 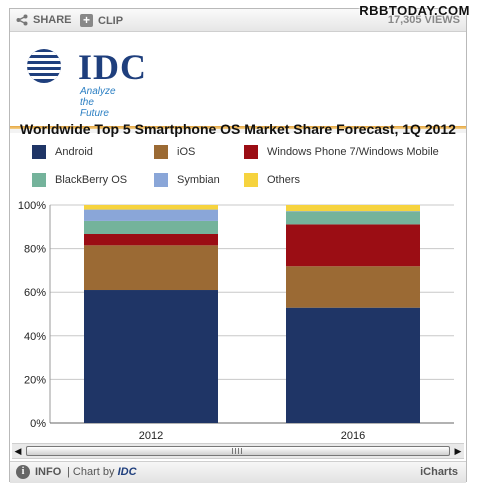 What do you see at coordinates (251, 180) in the screenshot?
I see `legend-swatch-others` at bounding box center [251, 180].